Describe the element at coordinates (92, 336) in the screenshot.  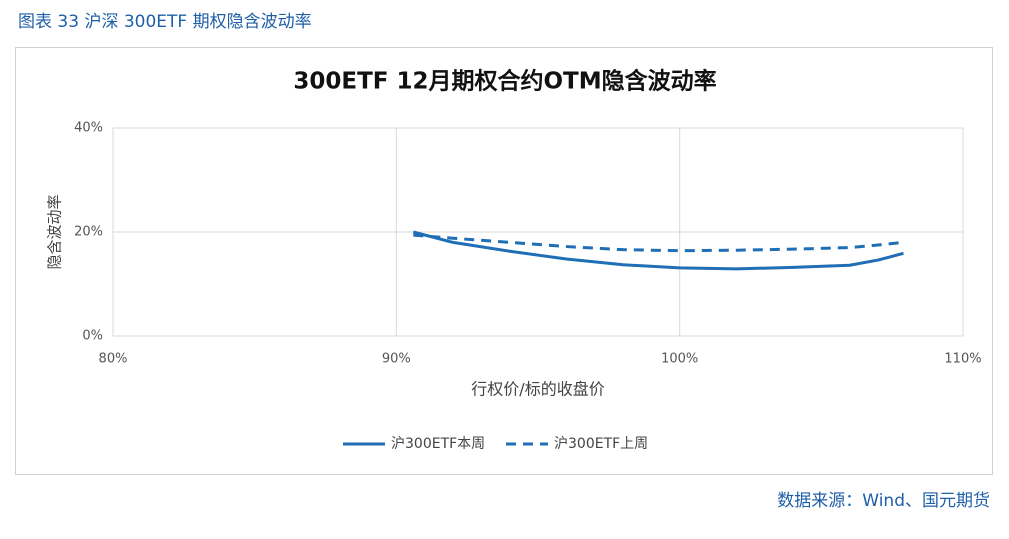
I see `y-tick-label: 0%` at that location.